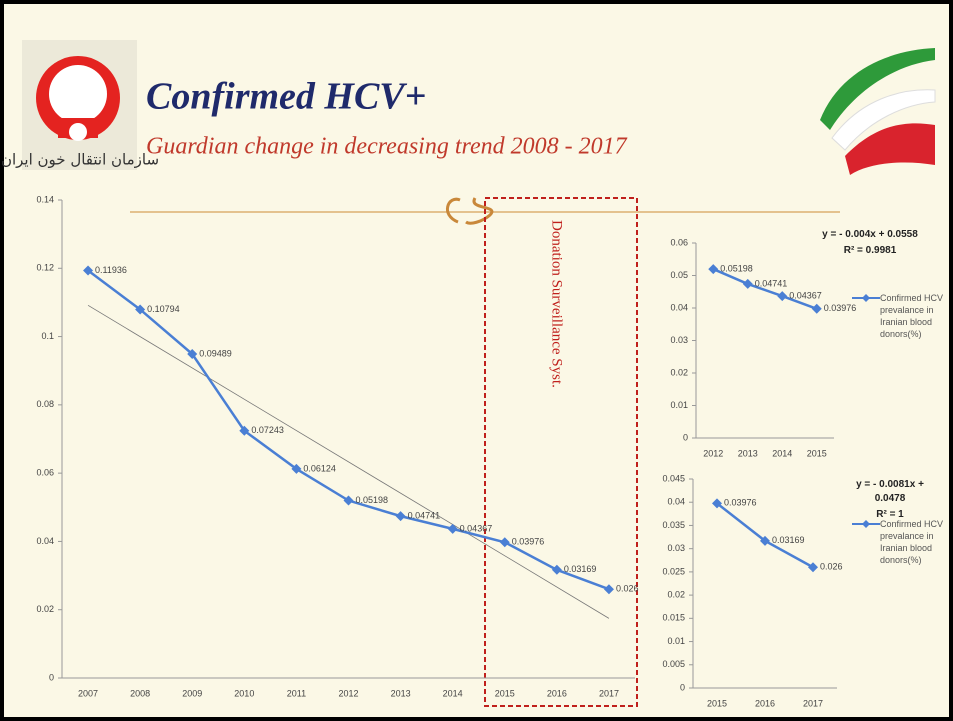 Image resolution: width=953 pixels, height=721 pixels. I want to click on text-box: y = - 0.004x + 0.0558, so click(870, 234).